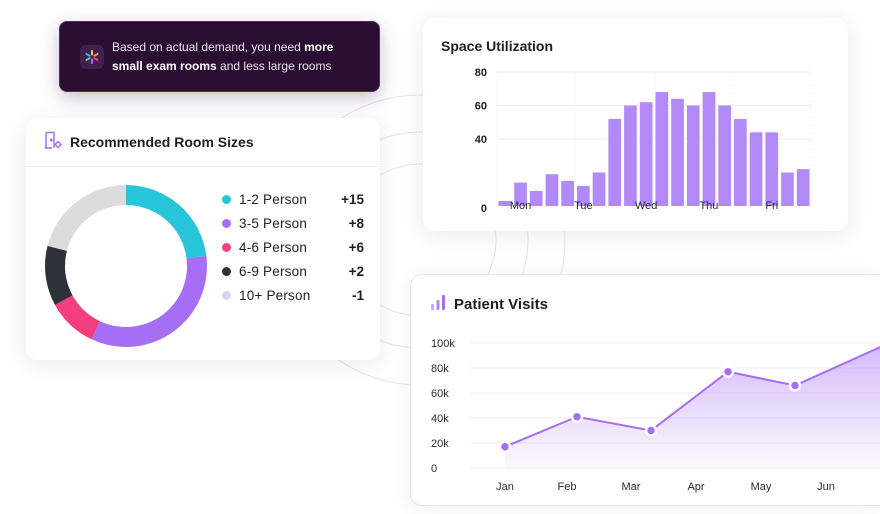 The height and width of the screenshot is (514, 880). I want to click on legend-value: -1, so click(357, 295).